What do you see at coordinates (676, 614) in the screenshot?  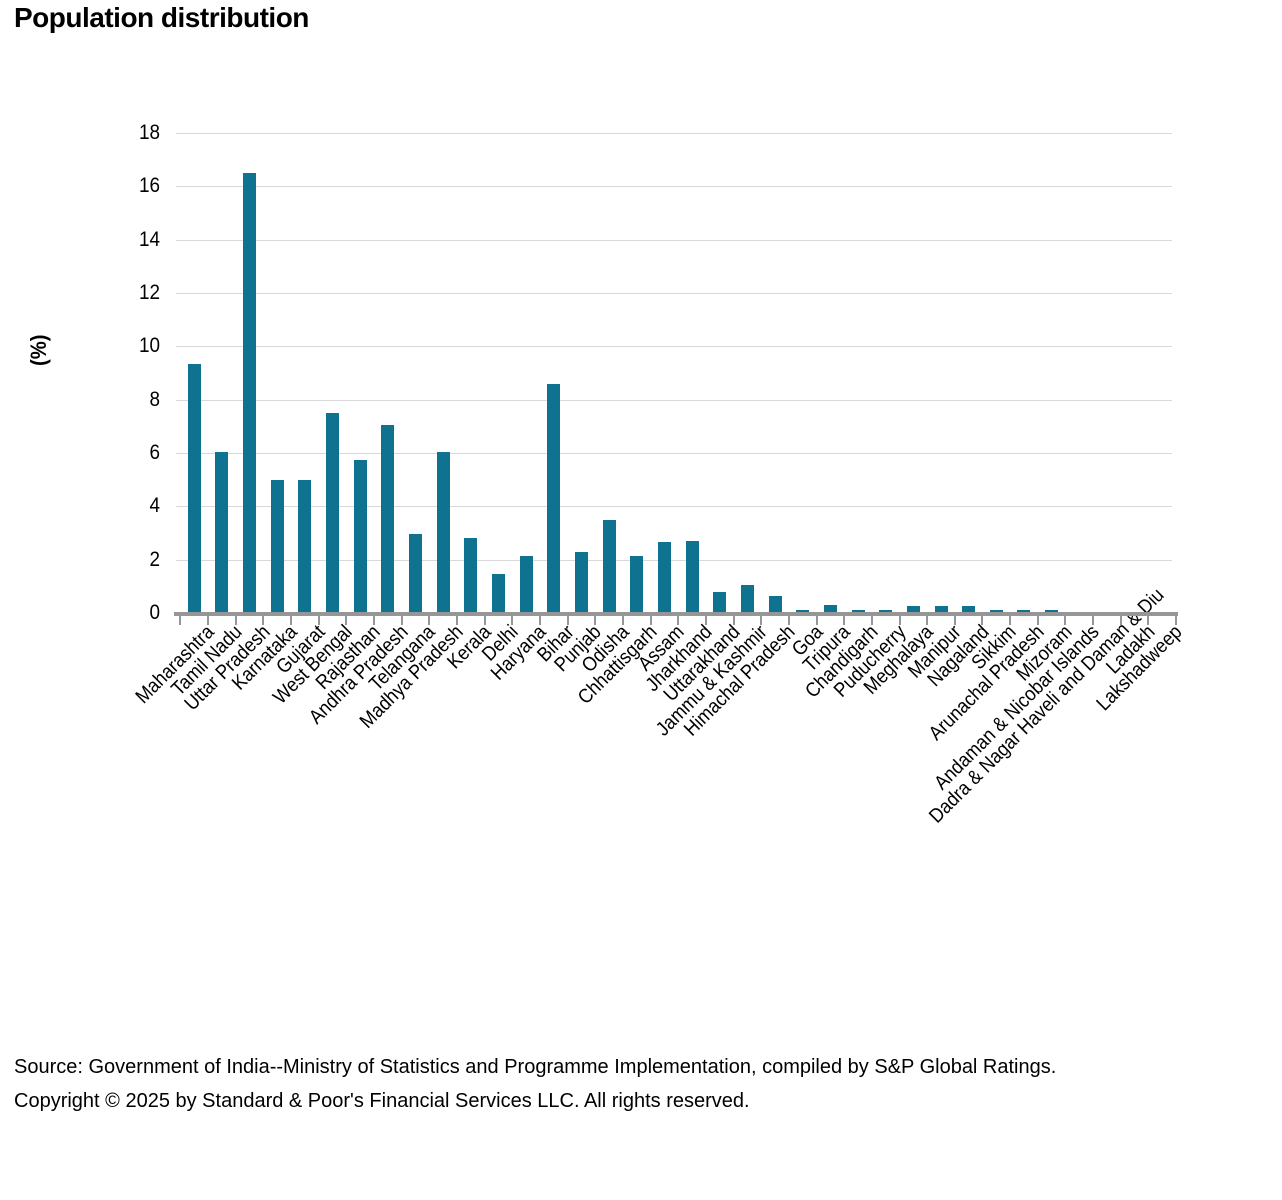 I see `x-axis-line` at bounding box center [676, 614].